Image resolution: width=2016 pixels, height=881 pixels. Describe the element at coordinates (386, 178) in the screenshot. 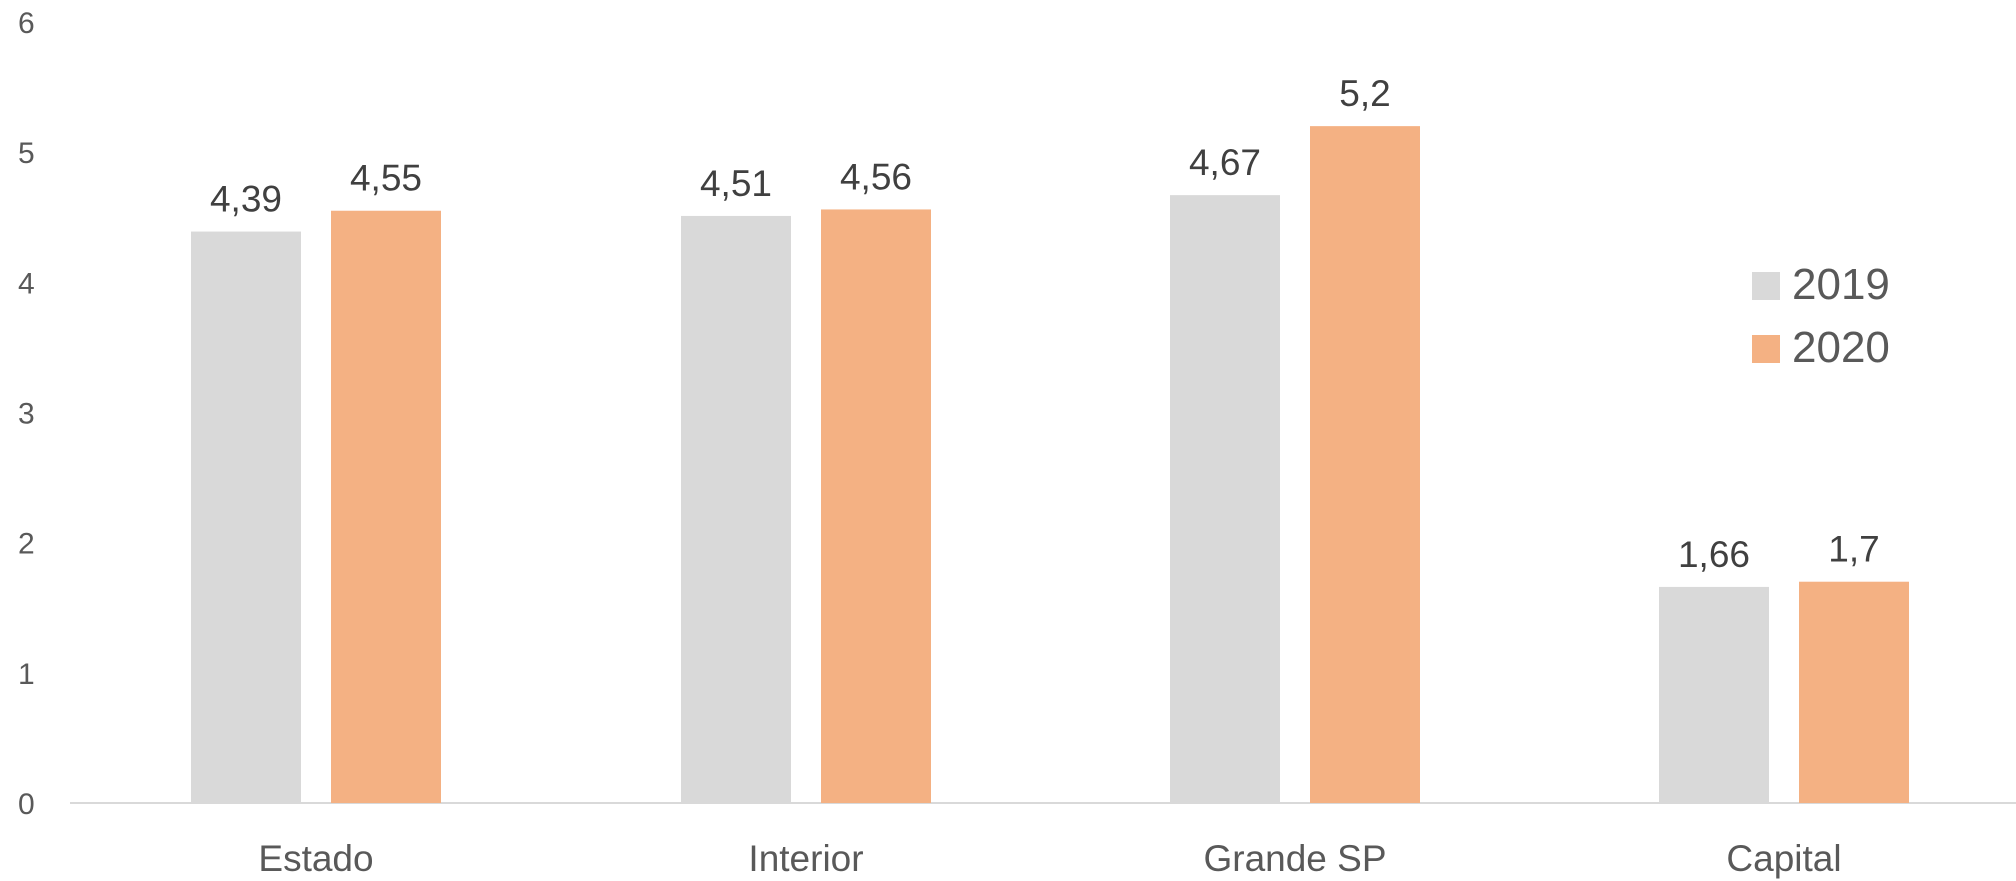

I see `data-label: 4,55` at that location.